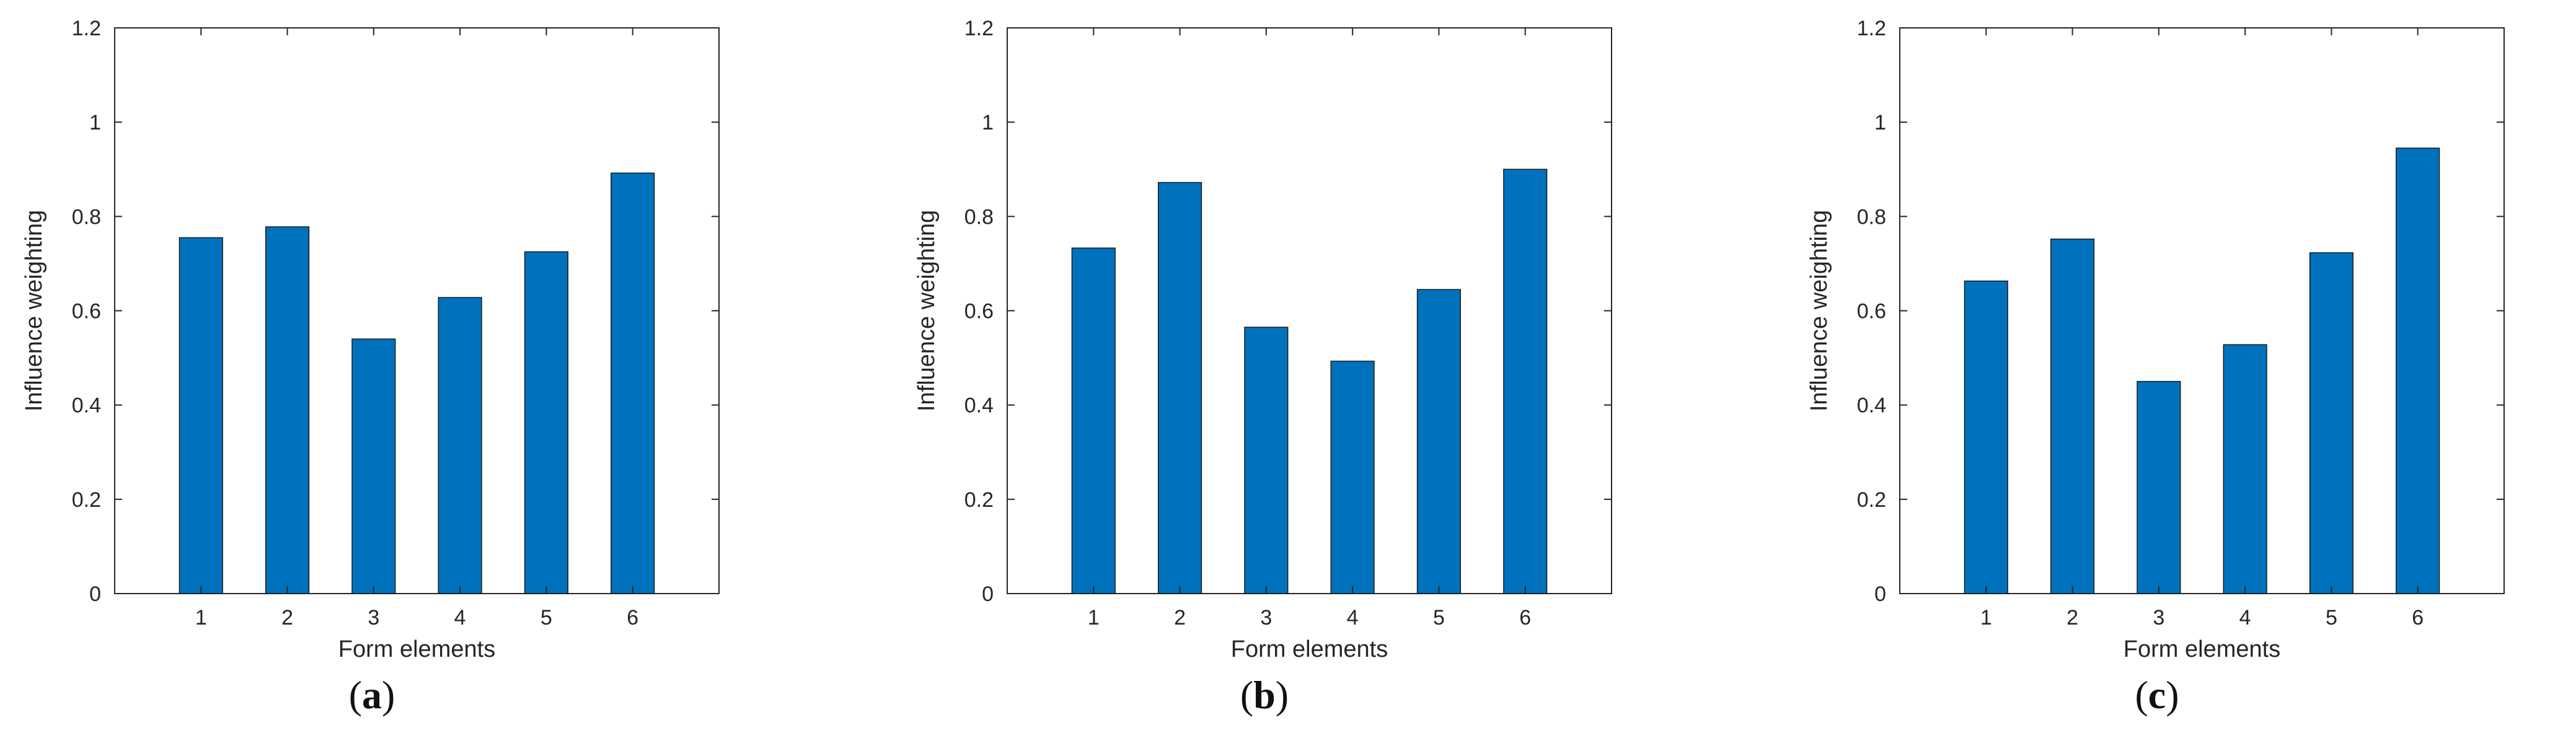 This screenshot has width=2576, height=746. I want to click on caption-label-c: c, so click(2157, 695).